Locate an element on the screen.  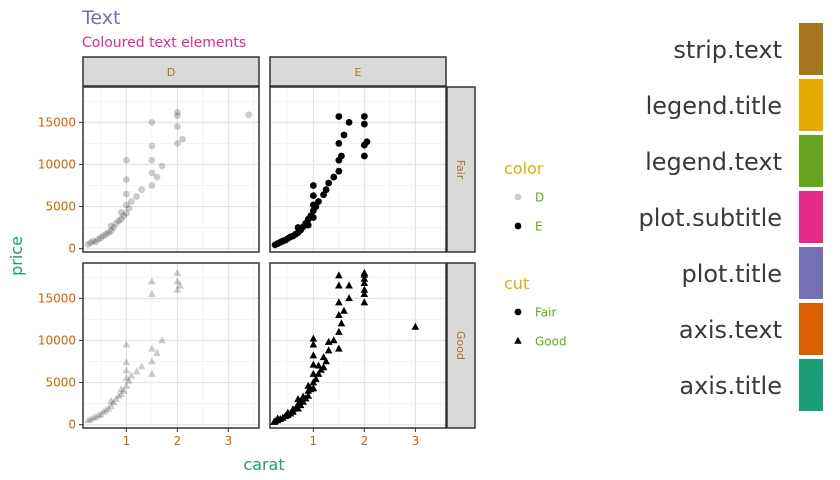
legend-cut: cut Fair Good is located at coordinates (535, 311).